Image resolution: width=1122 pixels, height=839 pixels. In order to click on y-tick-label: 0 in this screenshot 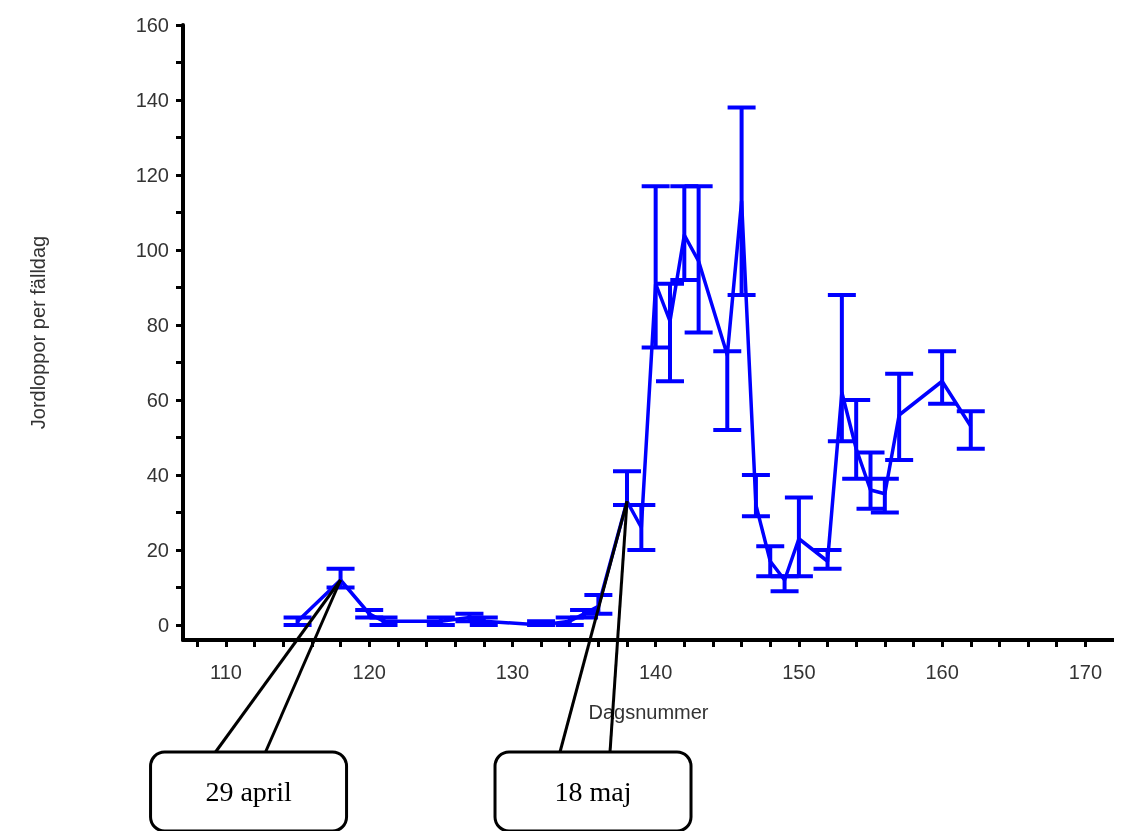, I will do `click(163, 625)`.